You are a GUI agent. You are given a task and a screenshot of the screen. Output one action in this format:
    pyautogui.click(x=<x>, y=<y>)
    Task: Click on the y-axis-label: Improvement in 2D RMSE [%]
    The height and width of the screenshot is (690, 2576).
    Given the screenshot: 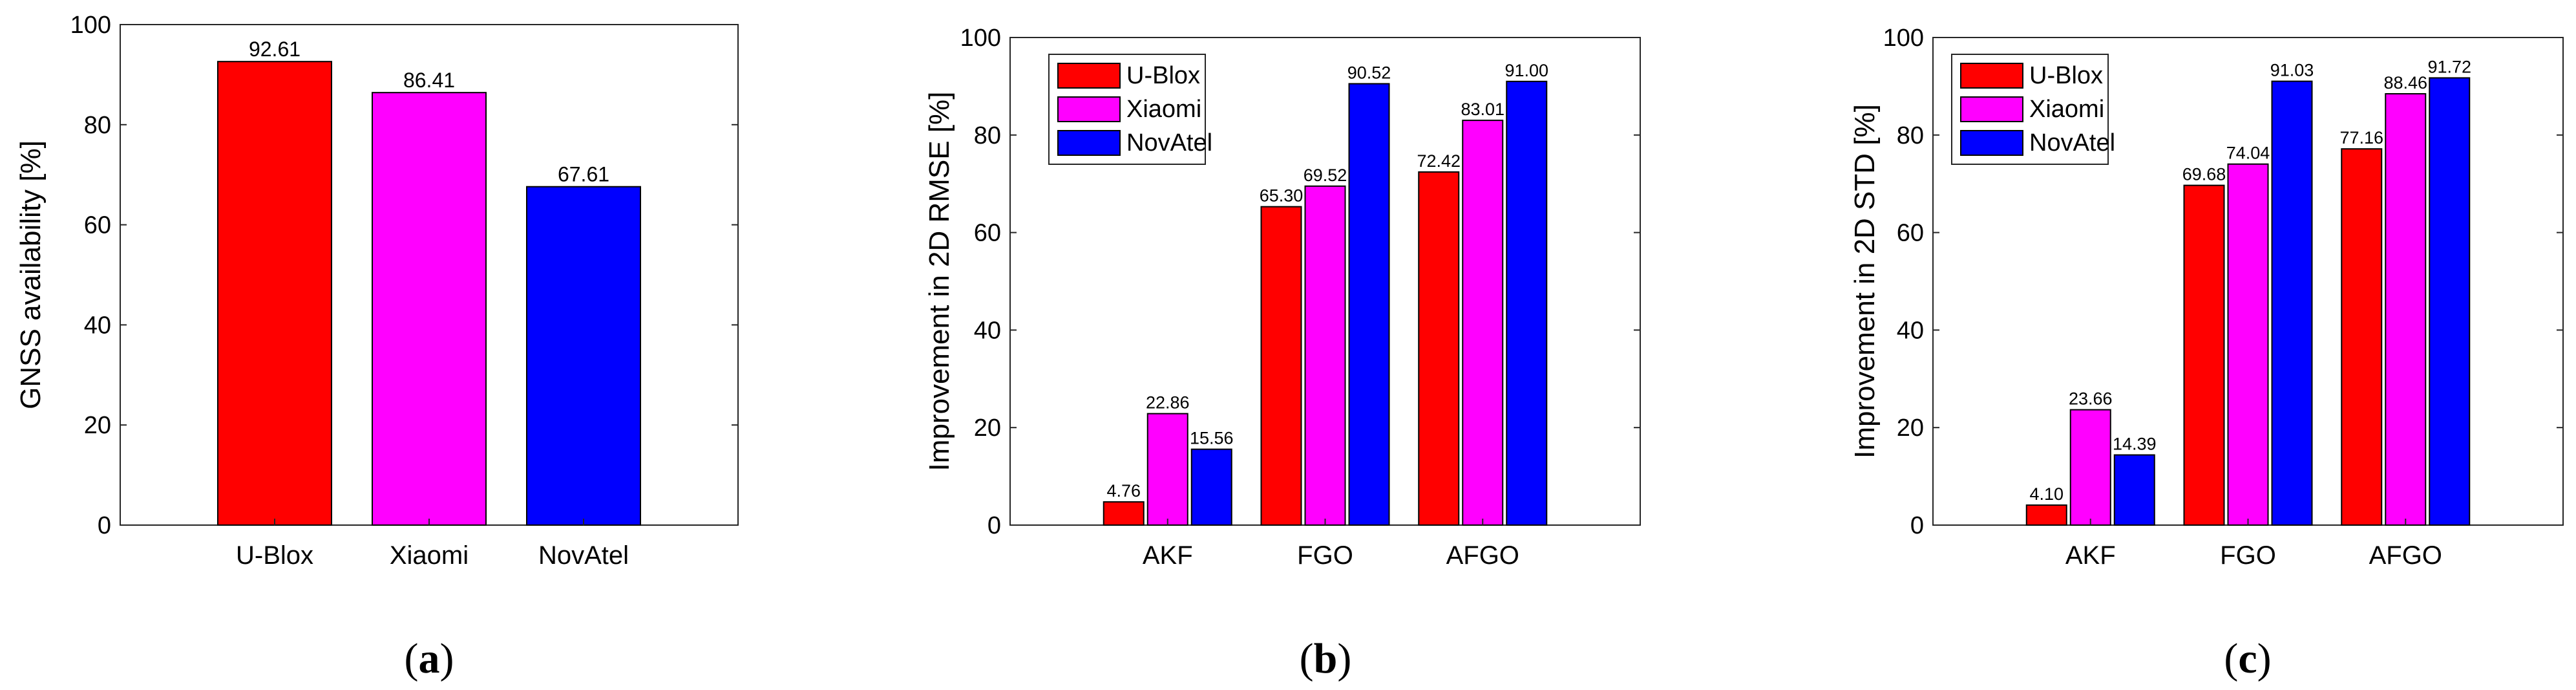 What is the action you would take?
    pyautogui.click(x=939, y=281)
    